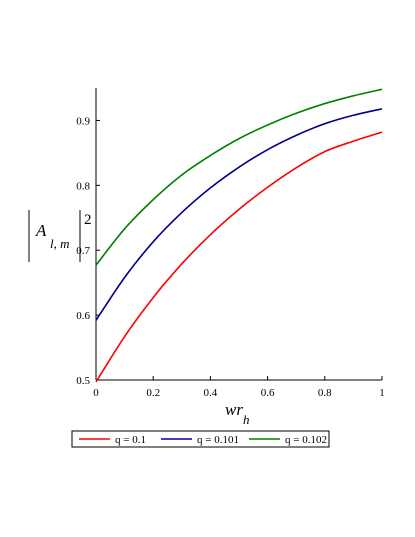  What do you see at coordinates (83, 251) in the screenshot?
I see `y-tick-label: 0.7` at bounding box center [83, 251].